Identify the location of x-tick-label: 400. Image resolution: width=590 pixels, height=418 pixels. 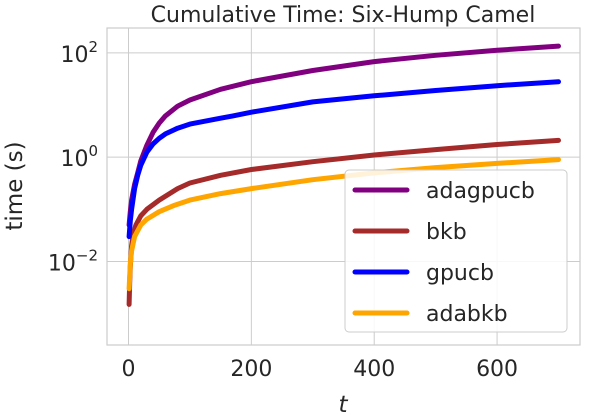
(374, 369).